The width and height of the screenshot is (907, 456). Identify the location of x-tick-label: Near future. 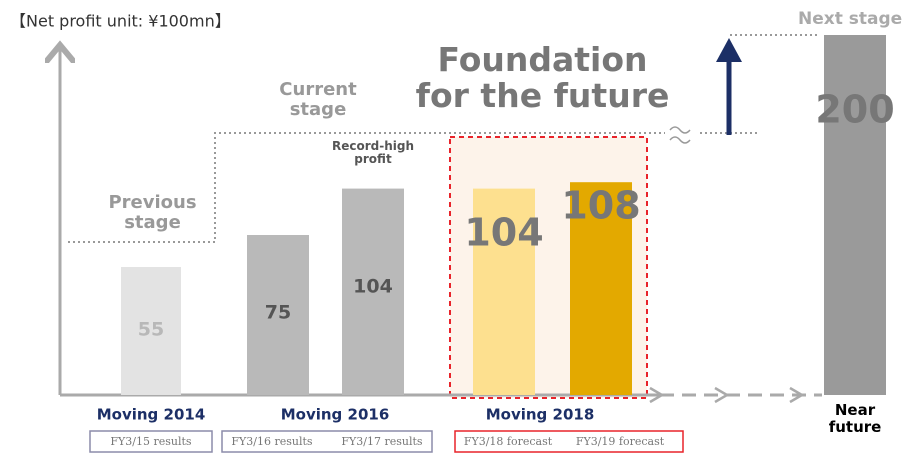
(855, 418).